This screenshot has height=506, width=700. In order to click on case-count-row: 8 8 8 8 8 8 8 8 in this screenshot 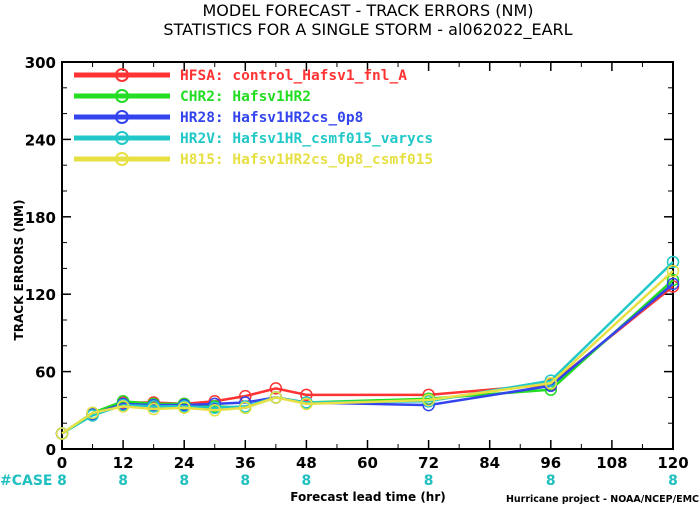, I will do `click(367, 481)`.